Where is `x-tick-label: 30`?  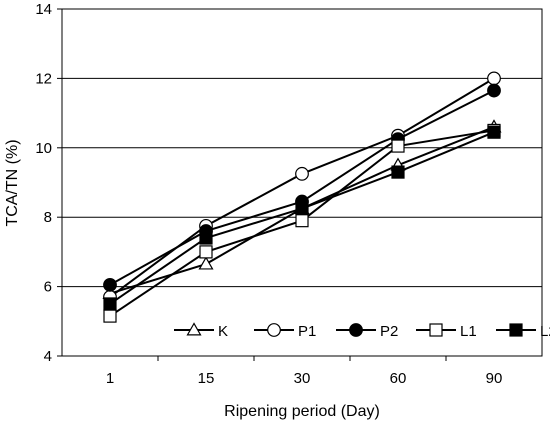
x-tick-label: 30 is located at coordinates (302, 378).